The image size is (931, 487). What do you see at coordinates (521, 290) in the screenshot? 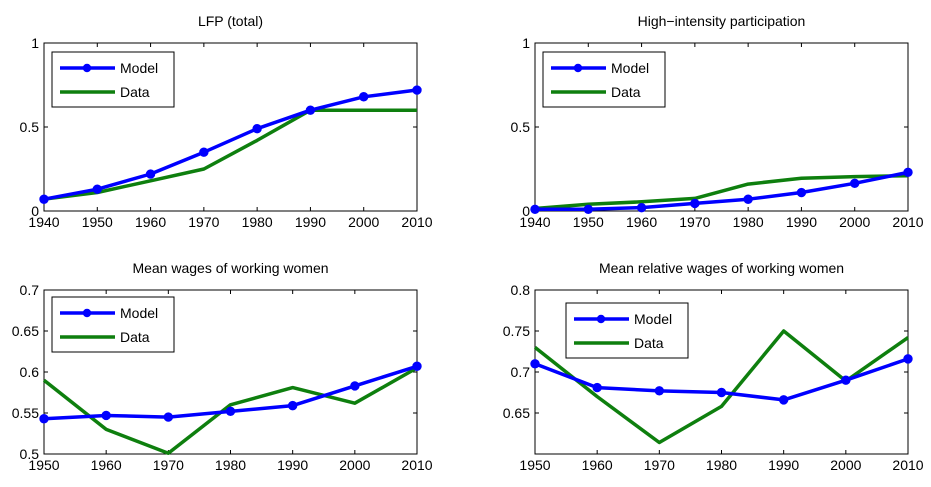
I see `y-tick-label: 0.8` at bounding box center [521, 290].